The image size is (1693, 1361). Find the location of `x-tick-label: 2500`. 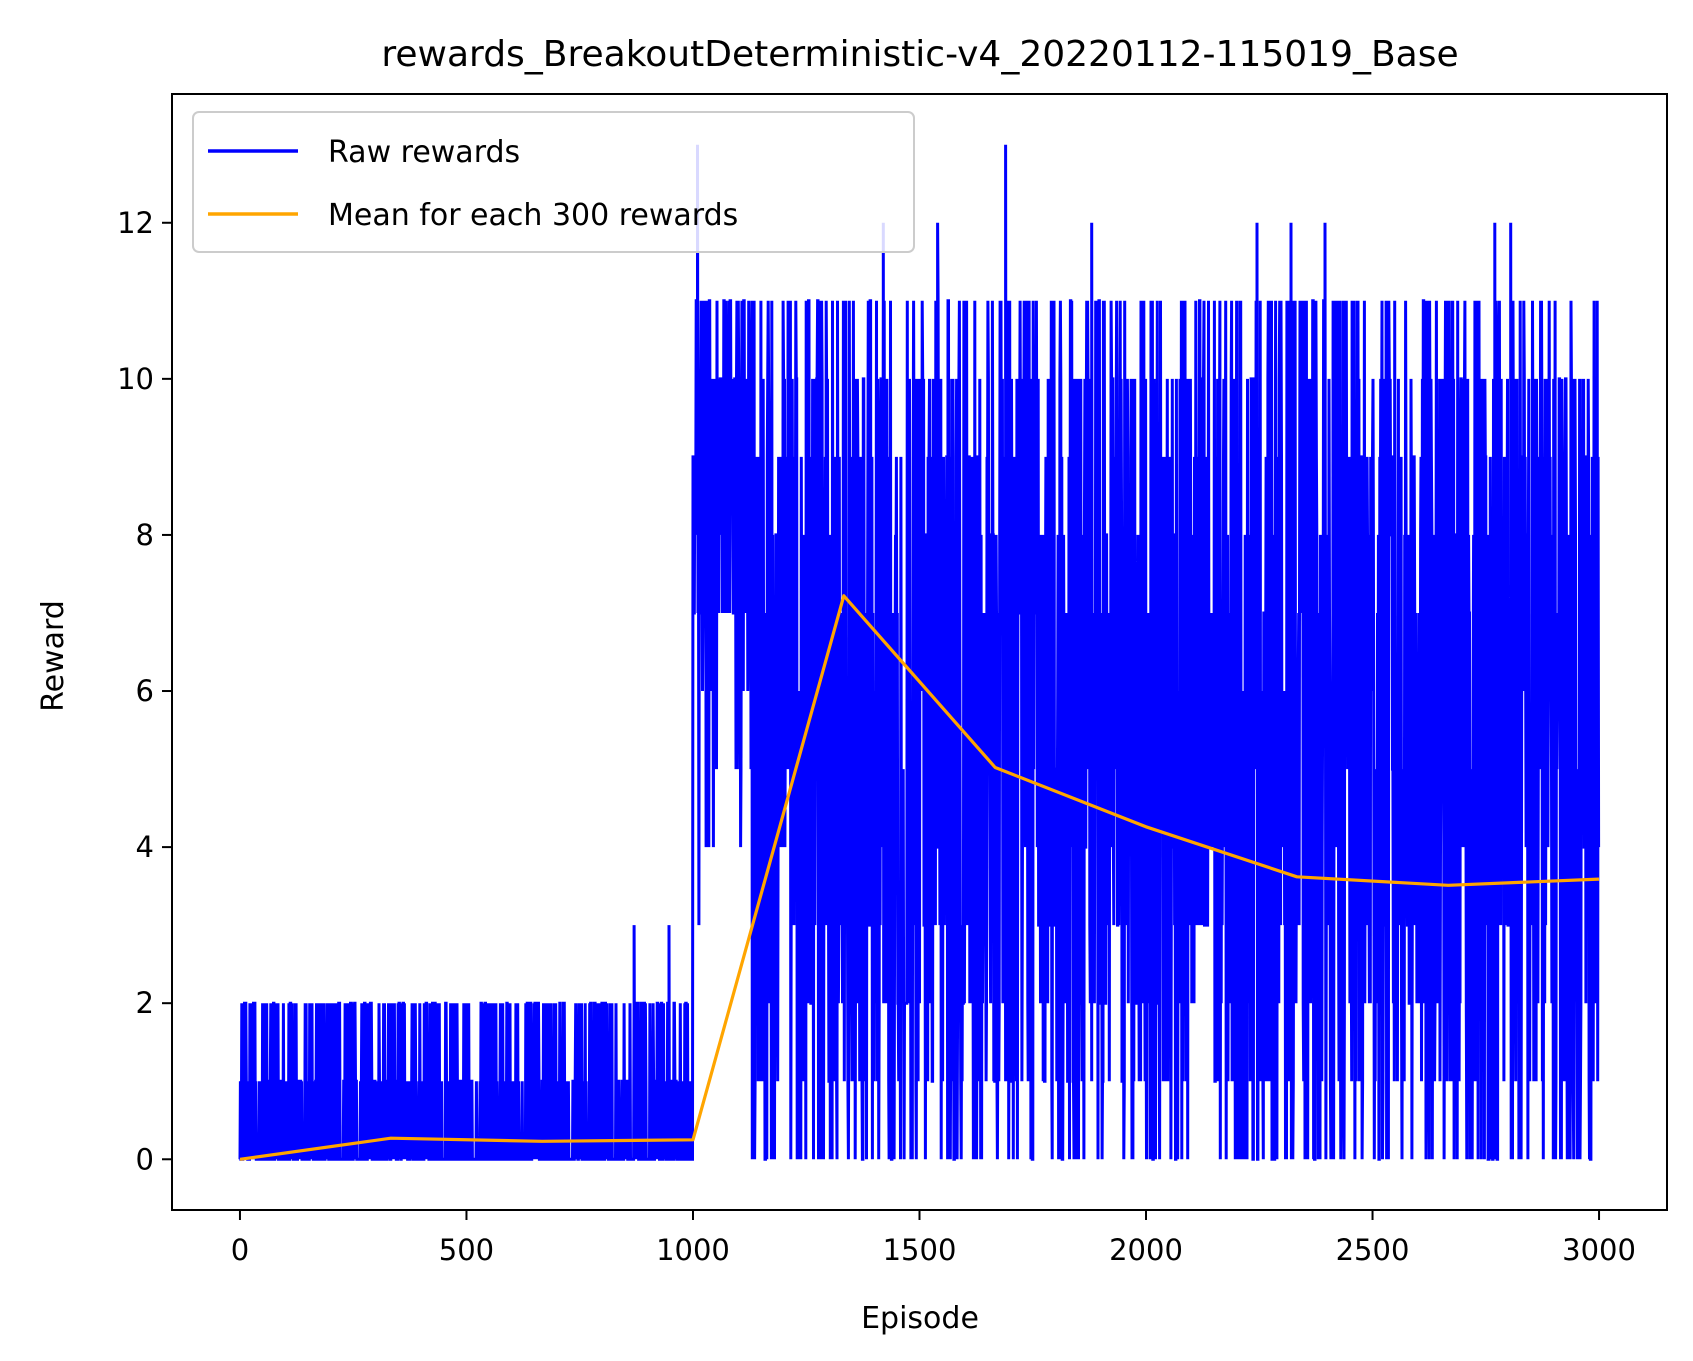

x-tick-label: 2500 is located at coordinates (1373, 1250).